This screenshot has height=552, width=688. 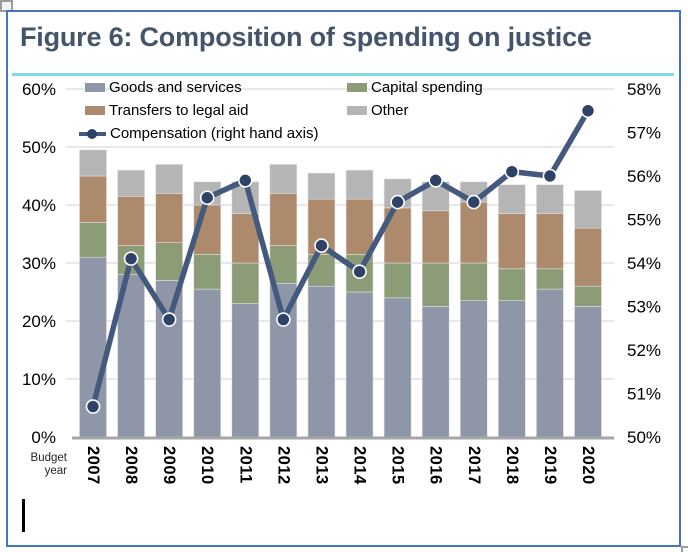 What do you see at coordinates (644, 220) in the screenshot?
I see `right-axis-tick: 55%` at bounding box center [644, 220].